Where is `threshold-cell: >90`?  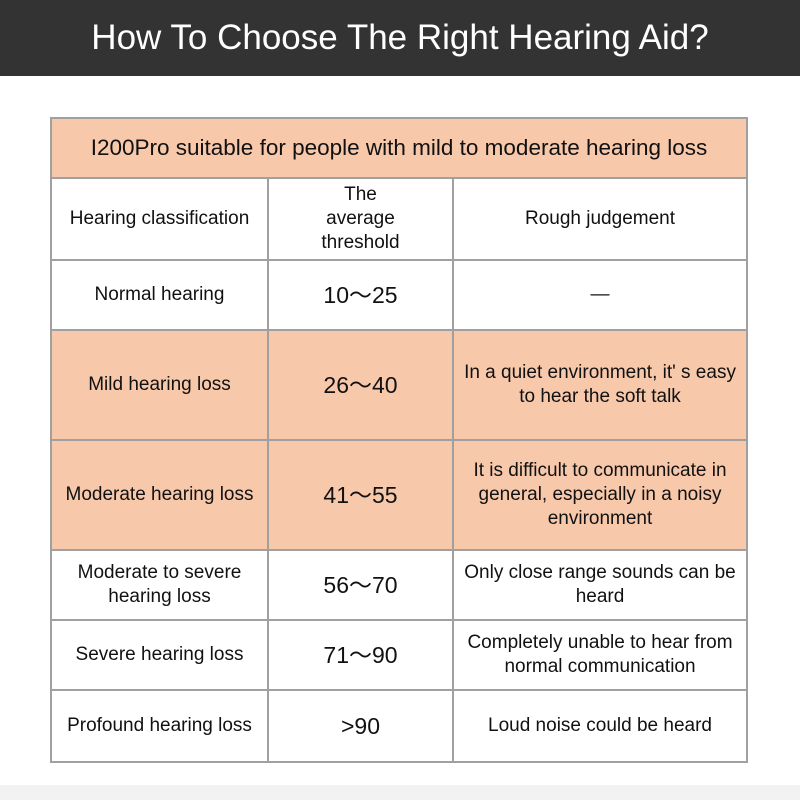
threshold-cell: >90 is located at coordinates (360, 726).